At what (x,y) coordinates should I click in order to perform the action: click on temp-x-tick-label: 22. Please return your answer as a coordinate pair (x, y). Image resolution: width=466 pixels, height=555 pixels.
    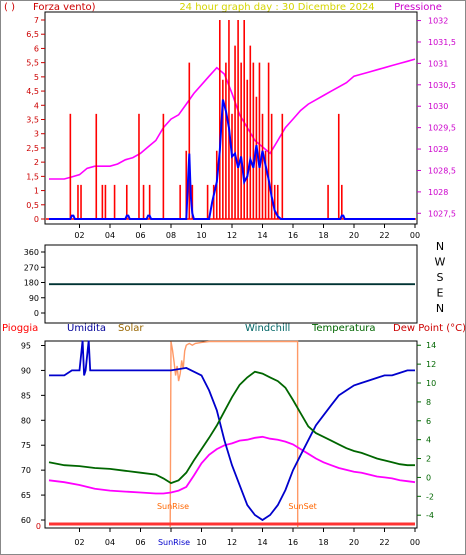
    Looking at the image, I should click on (384, 542).